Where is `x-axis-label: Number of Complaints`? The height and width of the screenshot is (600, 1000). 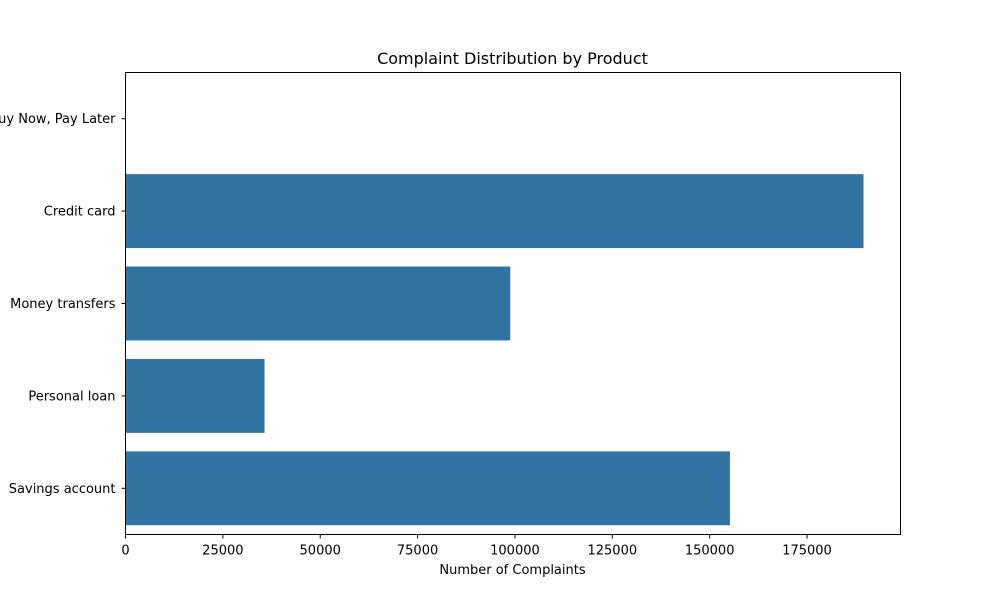 x-axis-label: Number of Complaints is located at coordinates (512, 570).